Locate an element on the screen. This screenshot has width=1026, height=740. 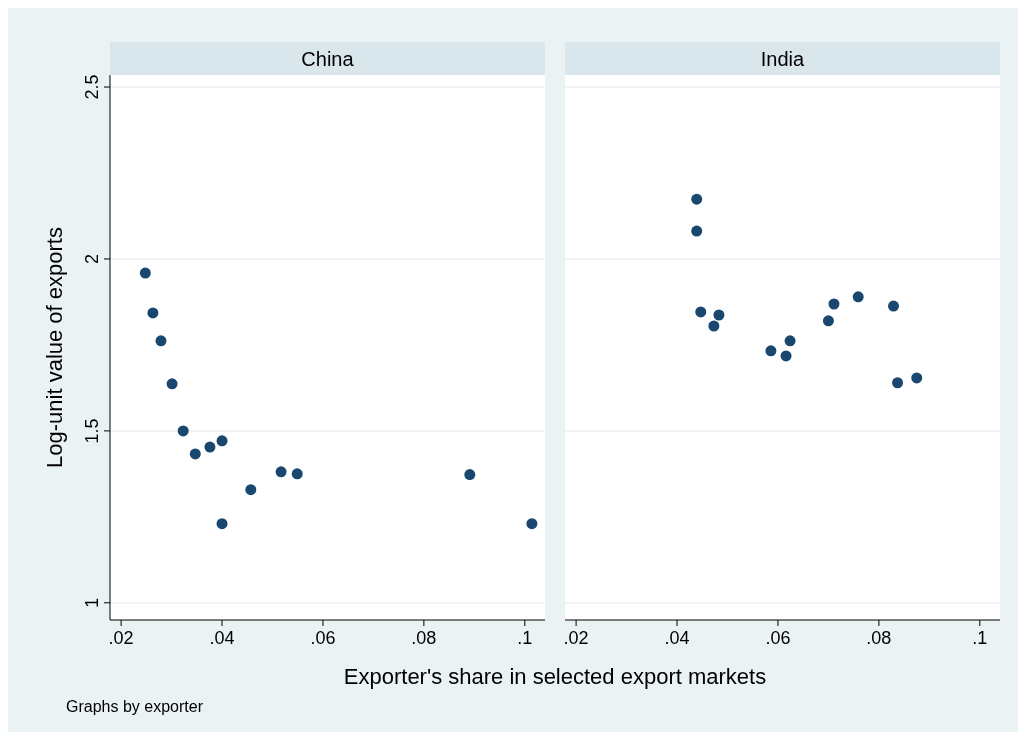
y-axis-title: Log-unit value of exports is located at coordinates (54, 347).